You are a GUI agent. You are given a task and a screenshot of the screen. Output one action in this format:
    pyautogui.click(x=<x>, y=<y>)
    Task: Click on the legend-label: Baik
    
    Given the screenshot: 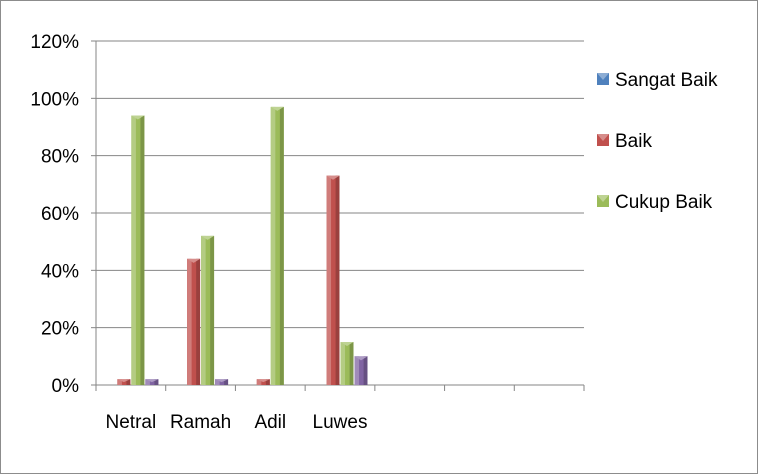 What is the action you would take?
    pyautogui.click(x=633, y=141)
    